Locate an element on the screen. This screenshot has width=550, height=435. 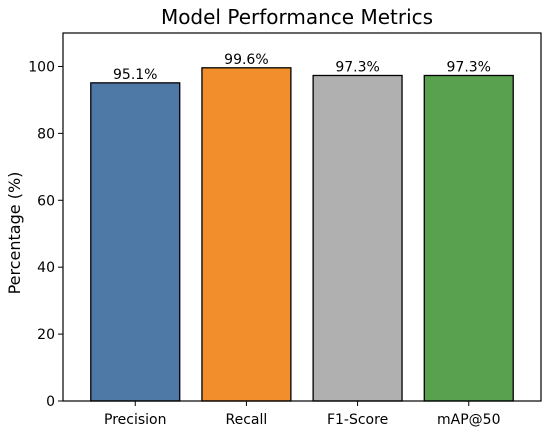
y-tick-label: 40 is located at coordinates (46, 268).